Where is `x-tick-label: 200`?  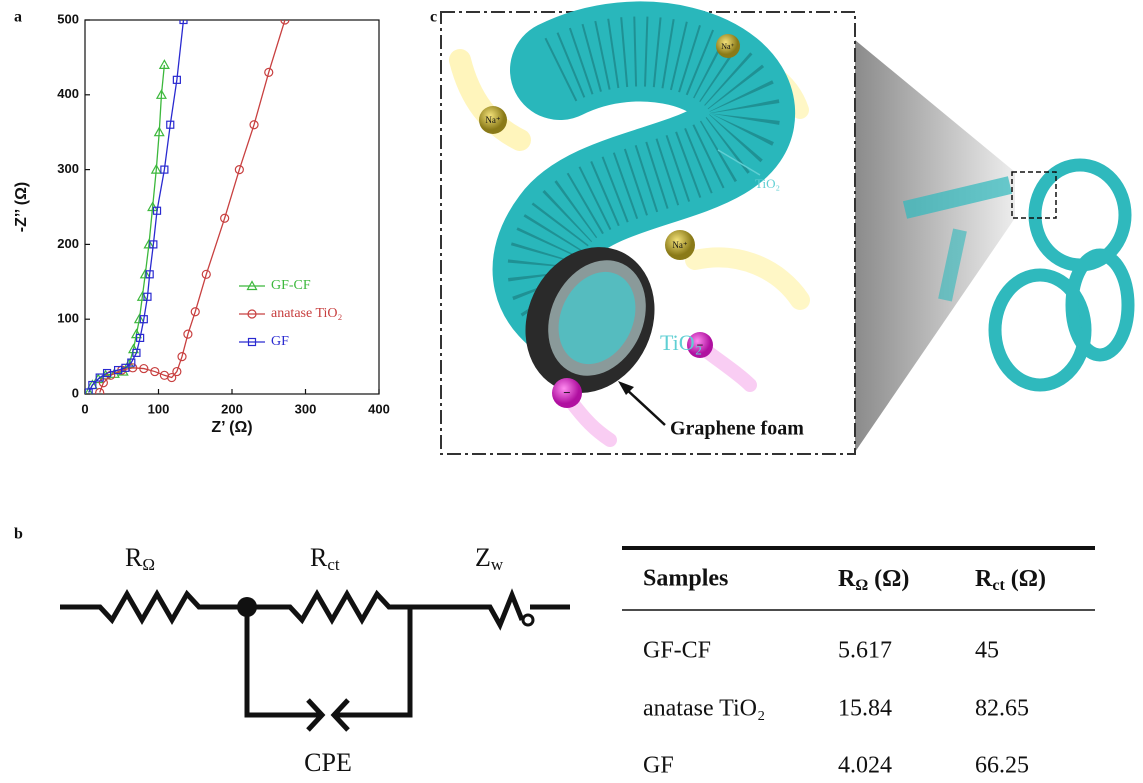
x-tick-label: 200 is located at coordinates (232, 408).